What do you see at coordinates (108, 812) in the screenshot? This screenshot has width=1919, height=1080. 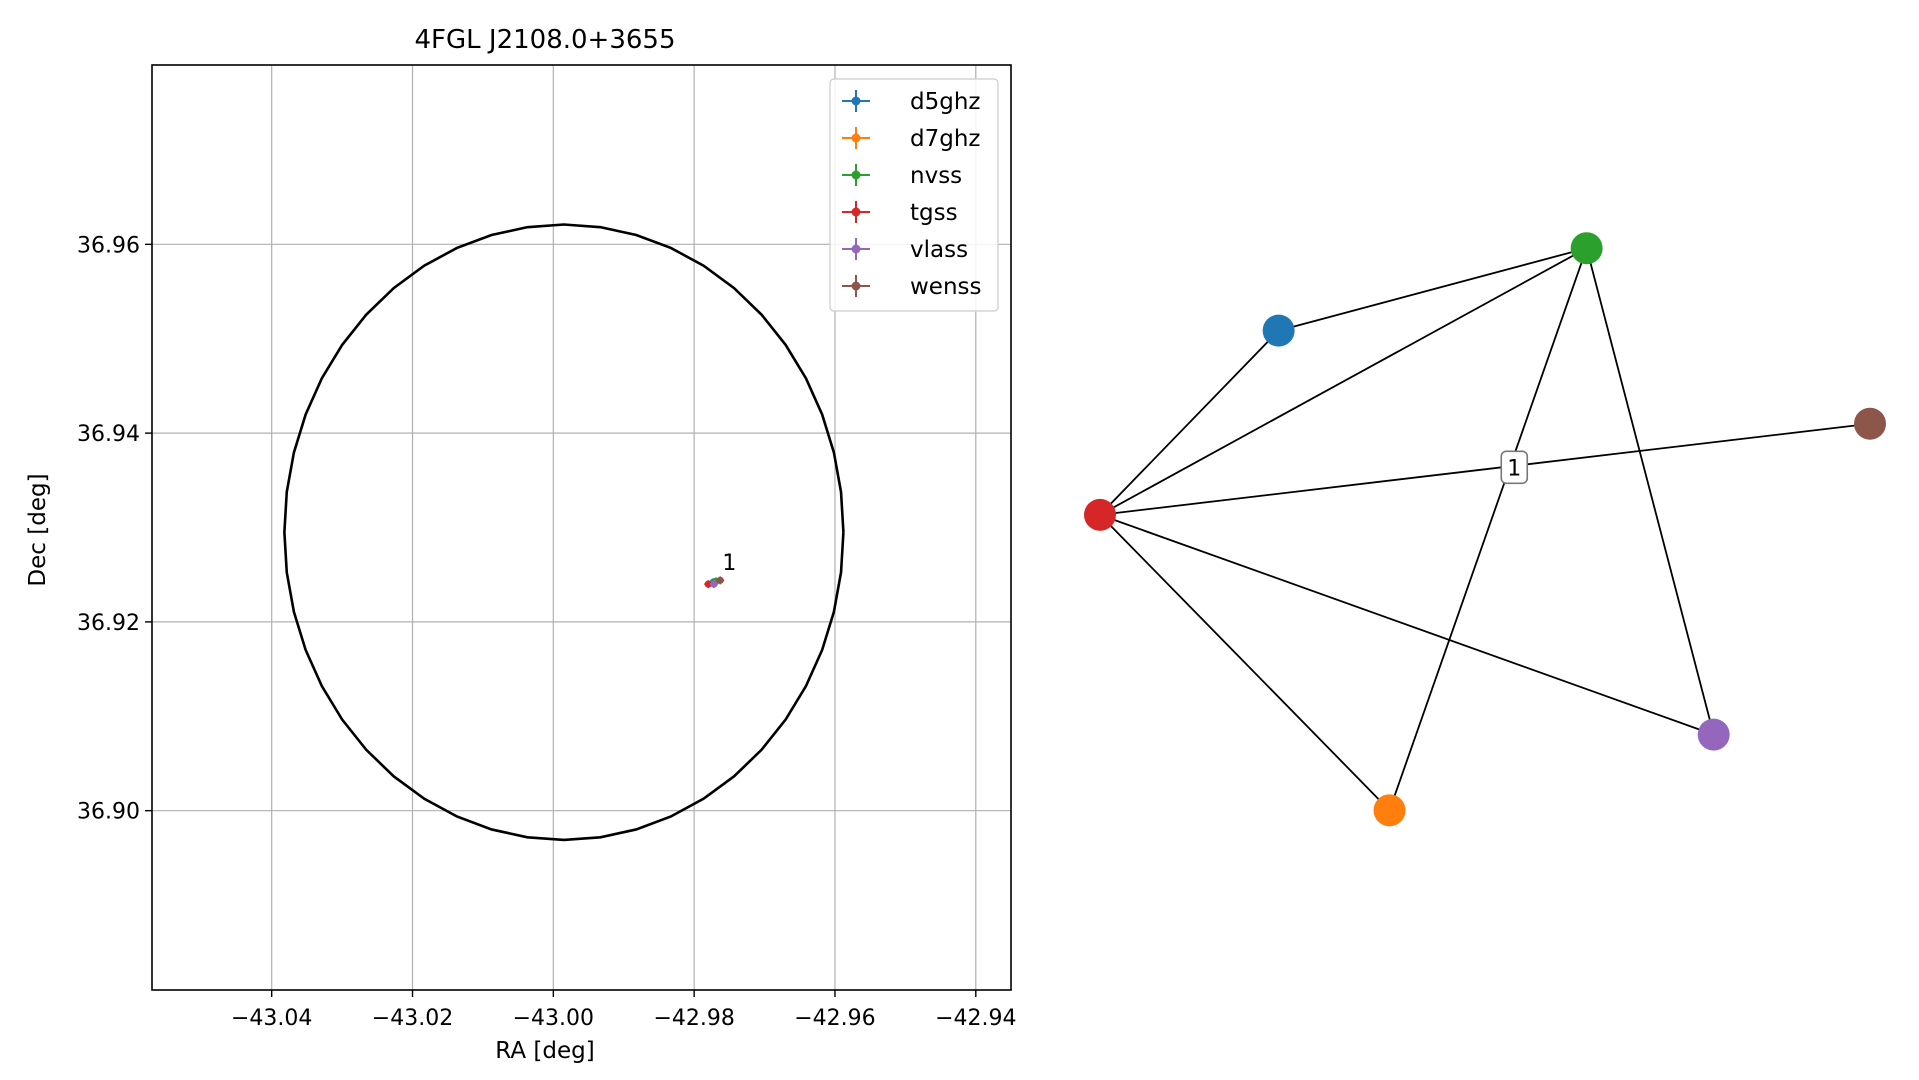 I see `y-tick-label: 36.90` at bounding box center [108, 812].